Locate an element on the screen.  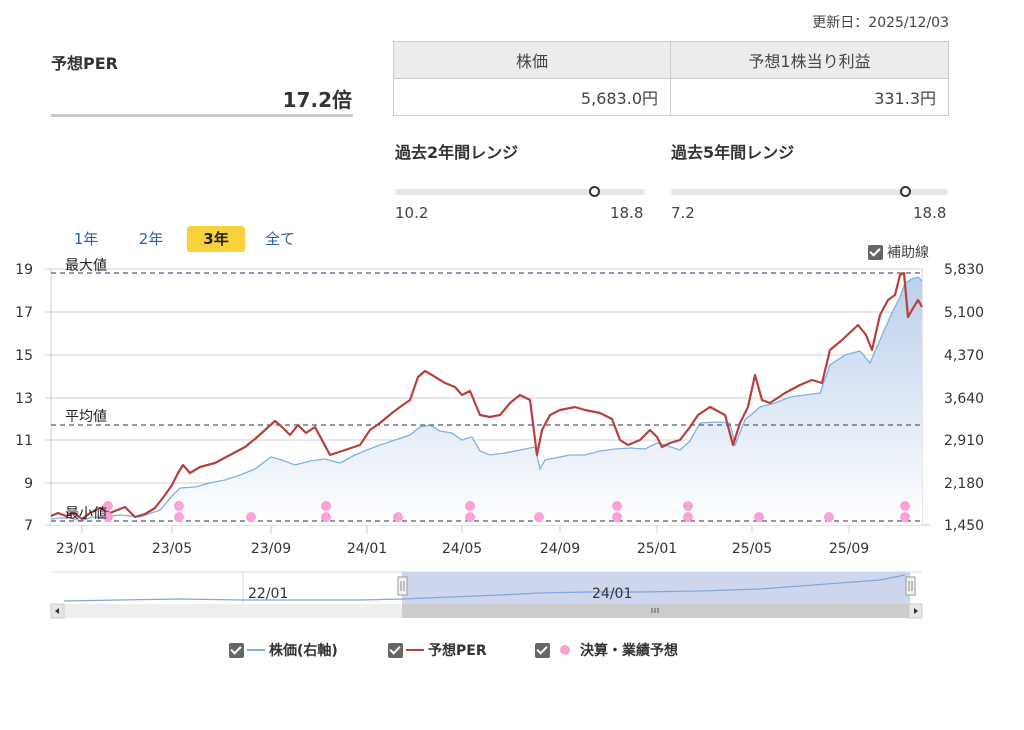
navigator-selection is located at coordinates (656, 588).